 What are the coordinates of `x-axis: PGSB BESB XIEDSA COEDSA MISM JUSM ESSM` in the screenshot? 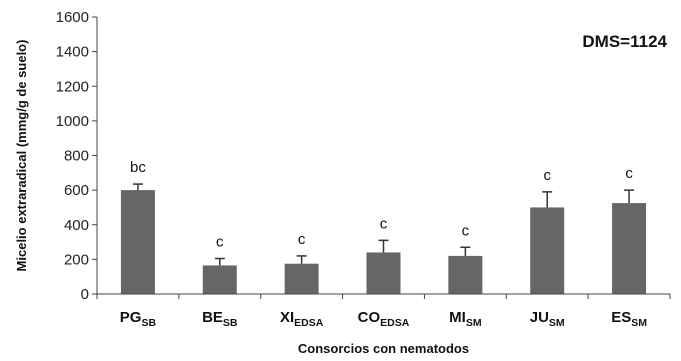 It's located at (383, 311).